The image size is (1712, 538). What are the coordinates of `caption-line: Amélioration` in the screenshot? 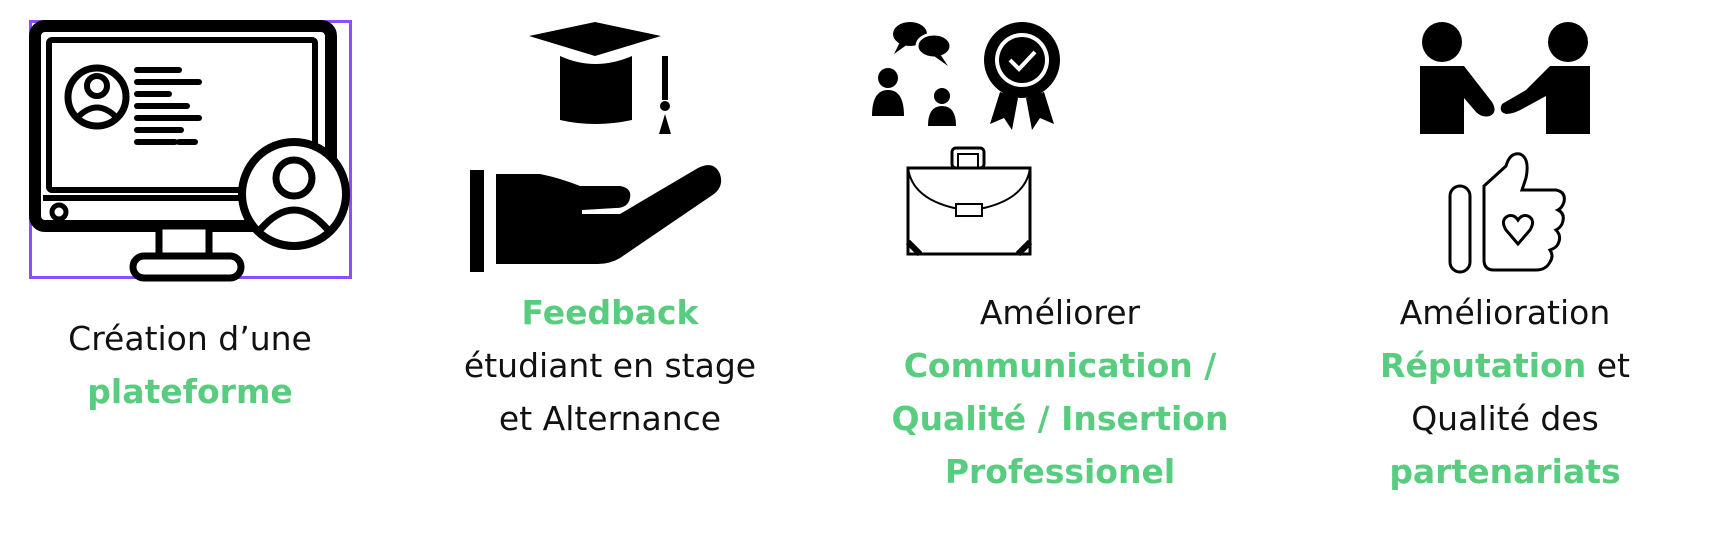 It's located at (1505, 312).